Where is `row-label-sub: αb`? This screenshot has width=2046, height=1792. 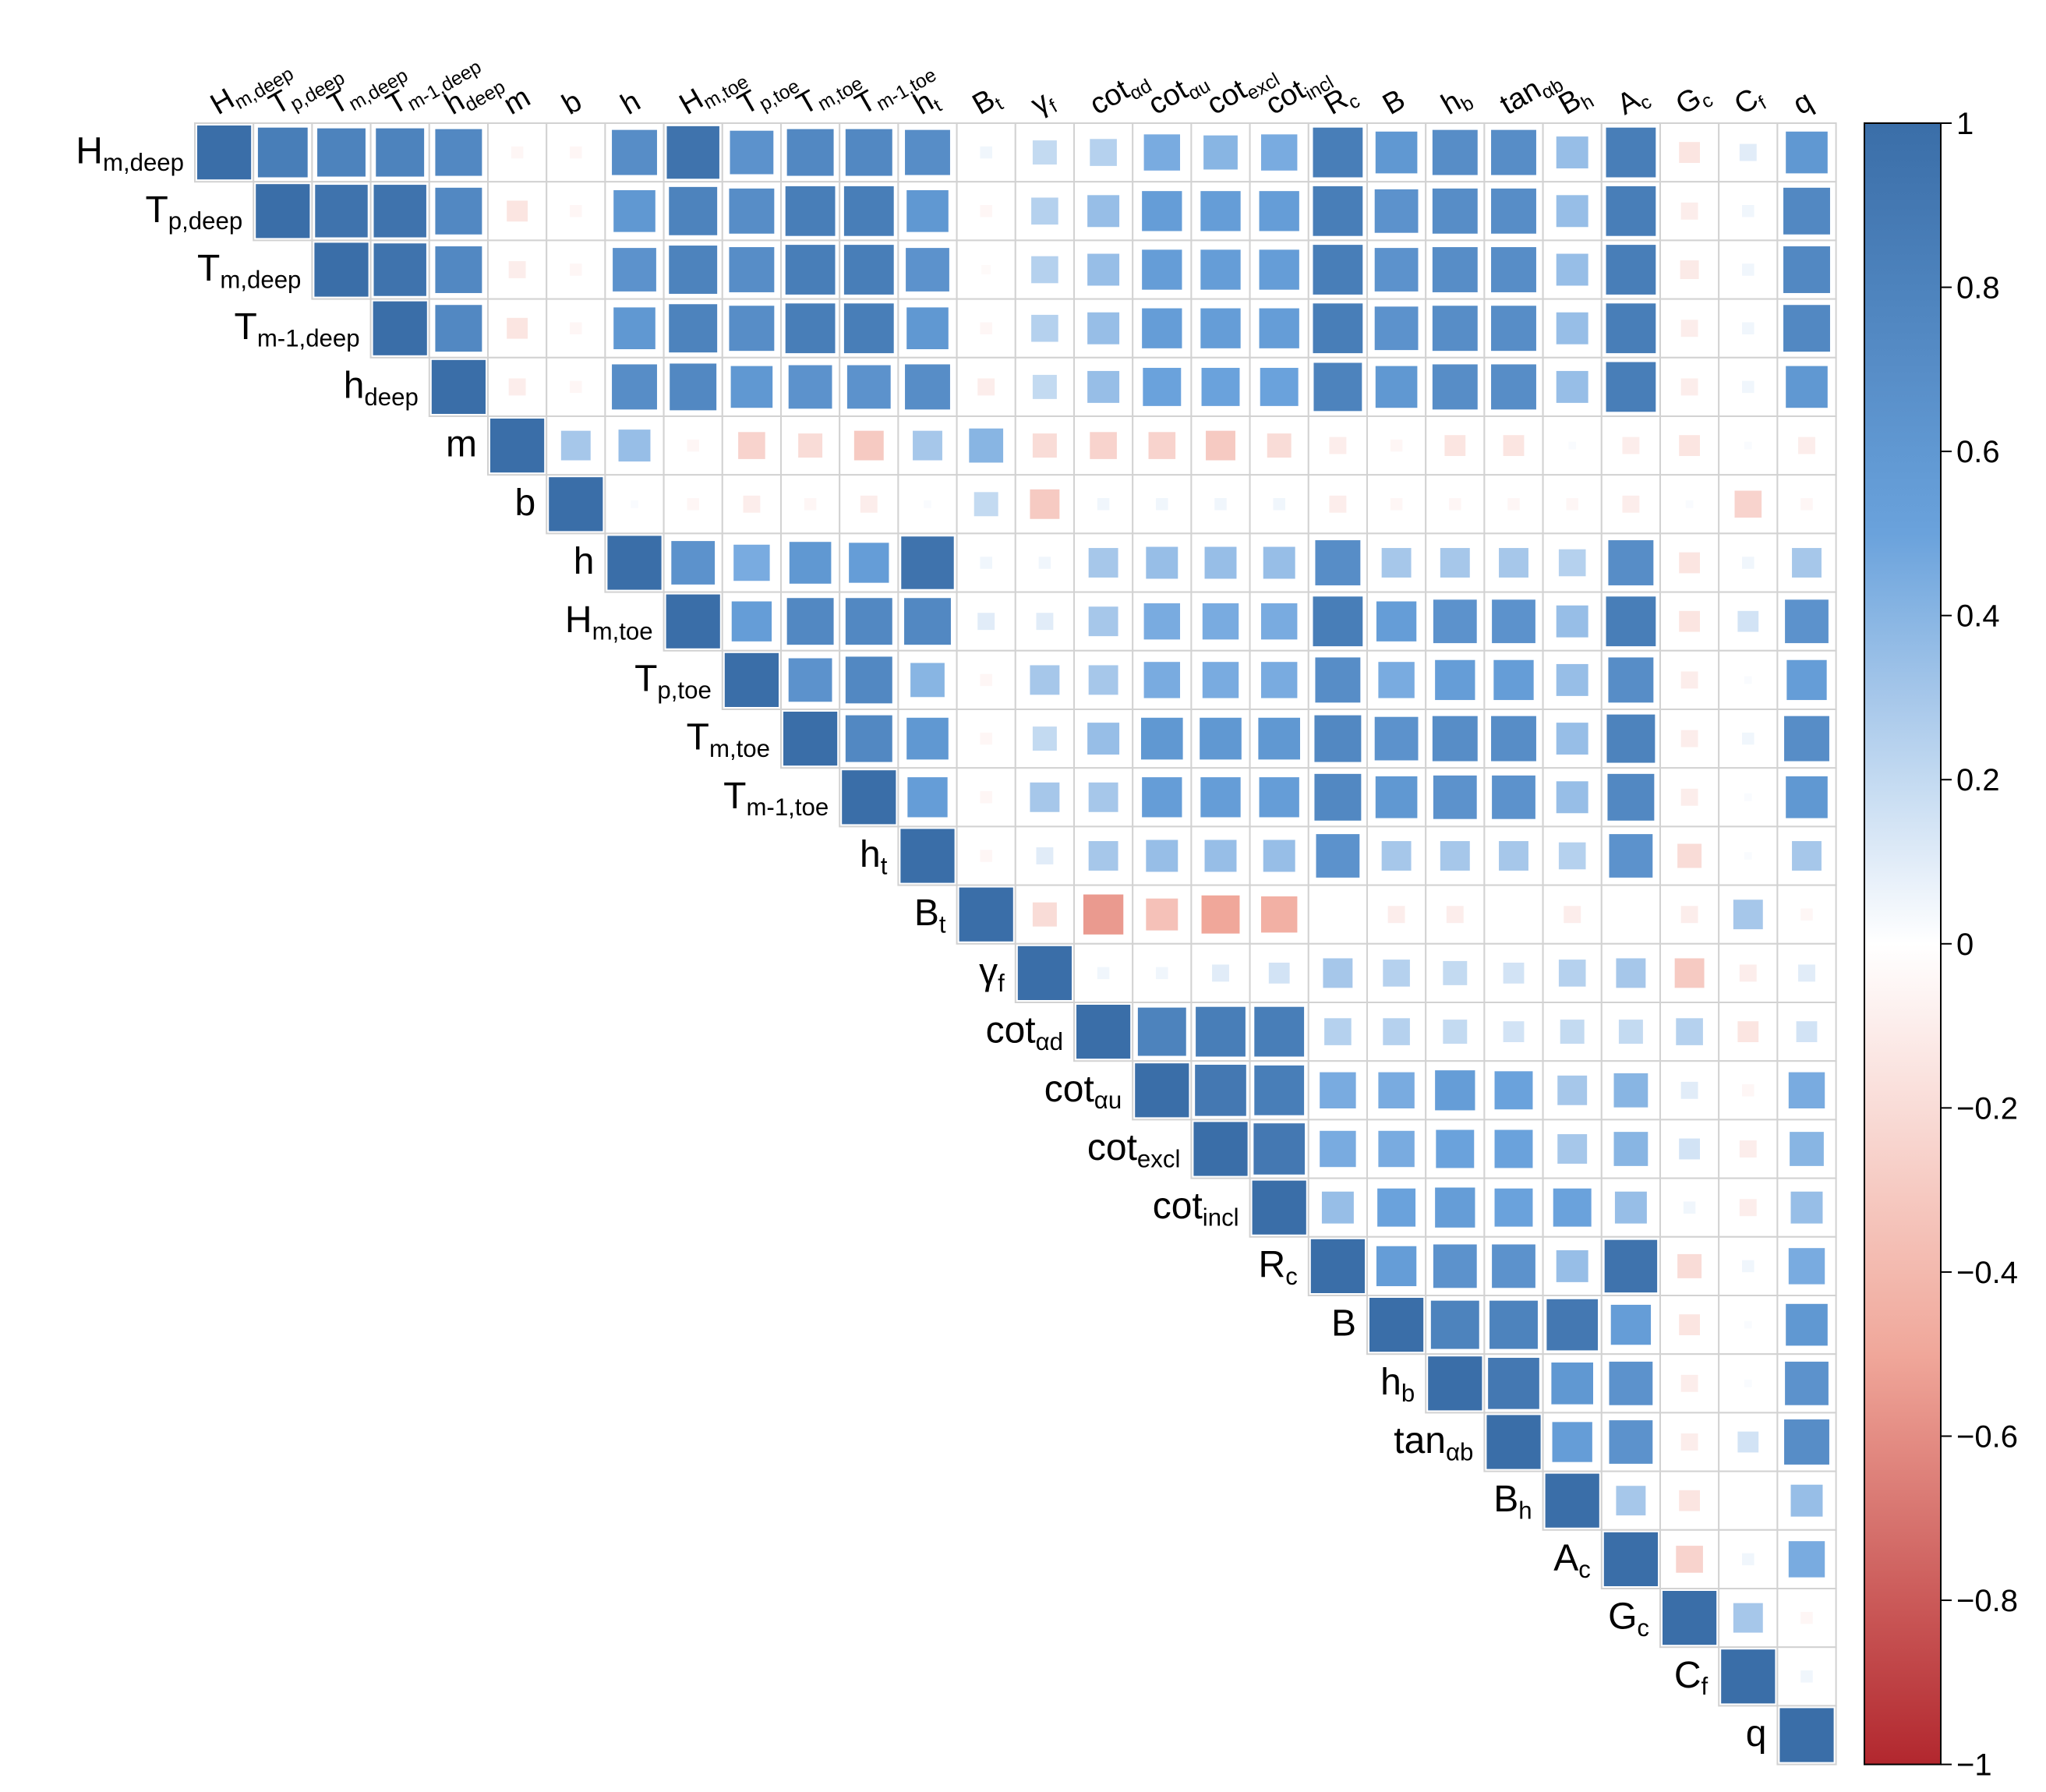 row-label-sub: αb is located at coordinates (1459, 1452).